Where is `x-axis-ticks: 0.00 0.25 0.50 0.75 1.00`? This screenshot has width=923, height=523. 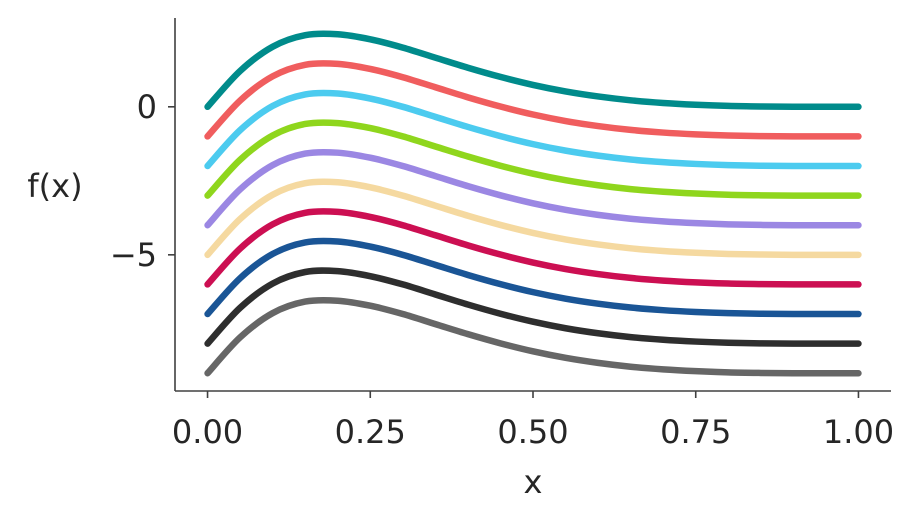 x-axis-ticks: 0.00 0.25 0.50 0.75 1.00 is located at coordinates (533, 421).